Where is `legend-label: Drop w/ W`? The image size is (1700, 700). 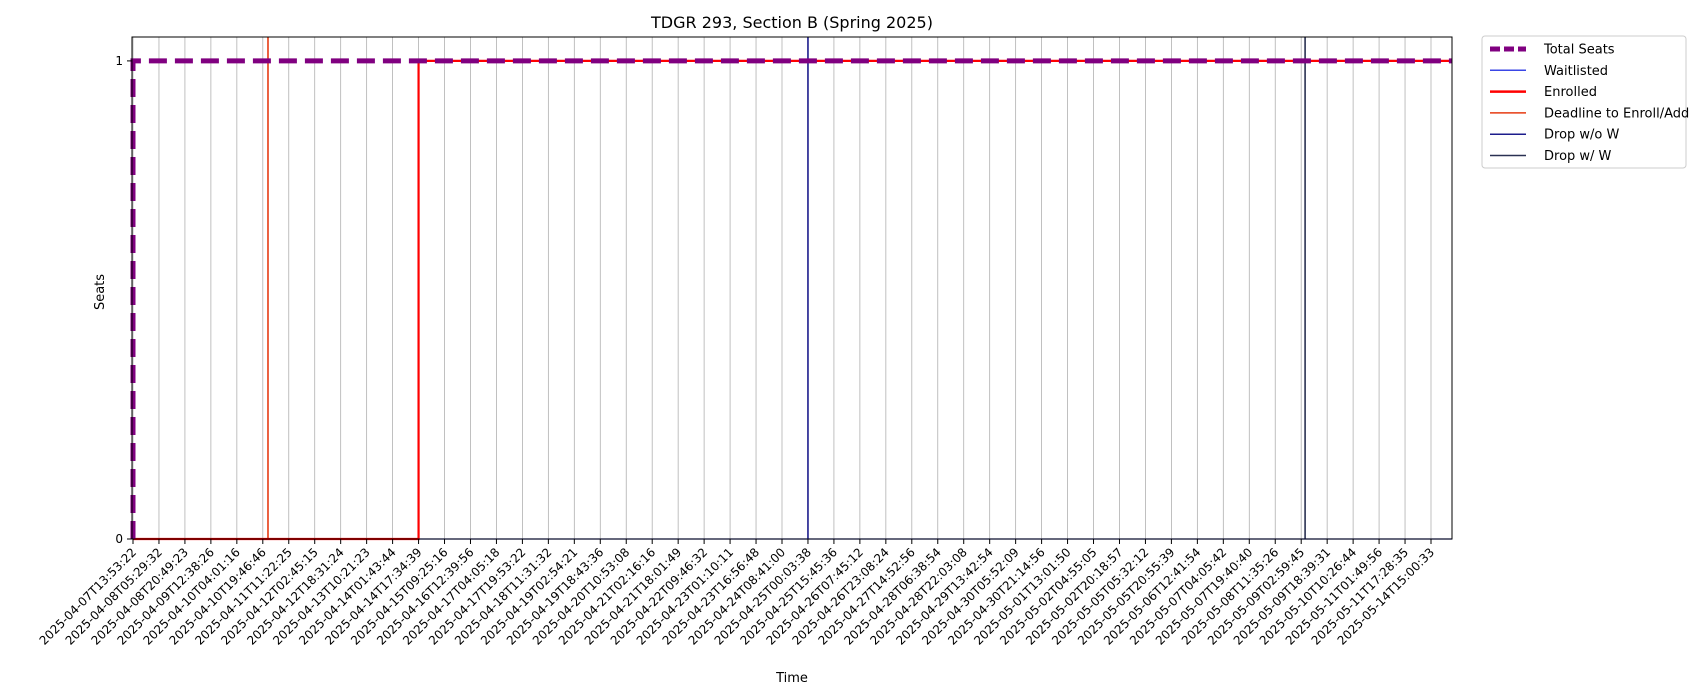
legend-label: Drop w/ W is located at coordinates (1578, 156).